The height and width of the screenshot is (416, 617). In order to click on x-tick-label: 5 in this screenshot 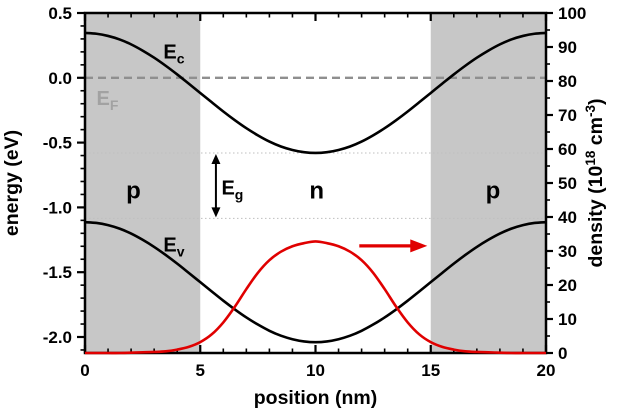, I will do `click(200, 370)`.